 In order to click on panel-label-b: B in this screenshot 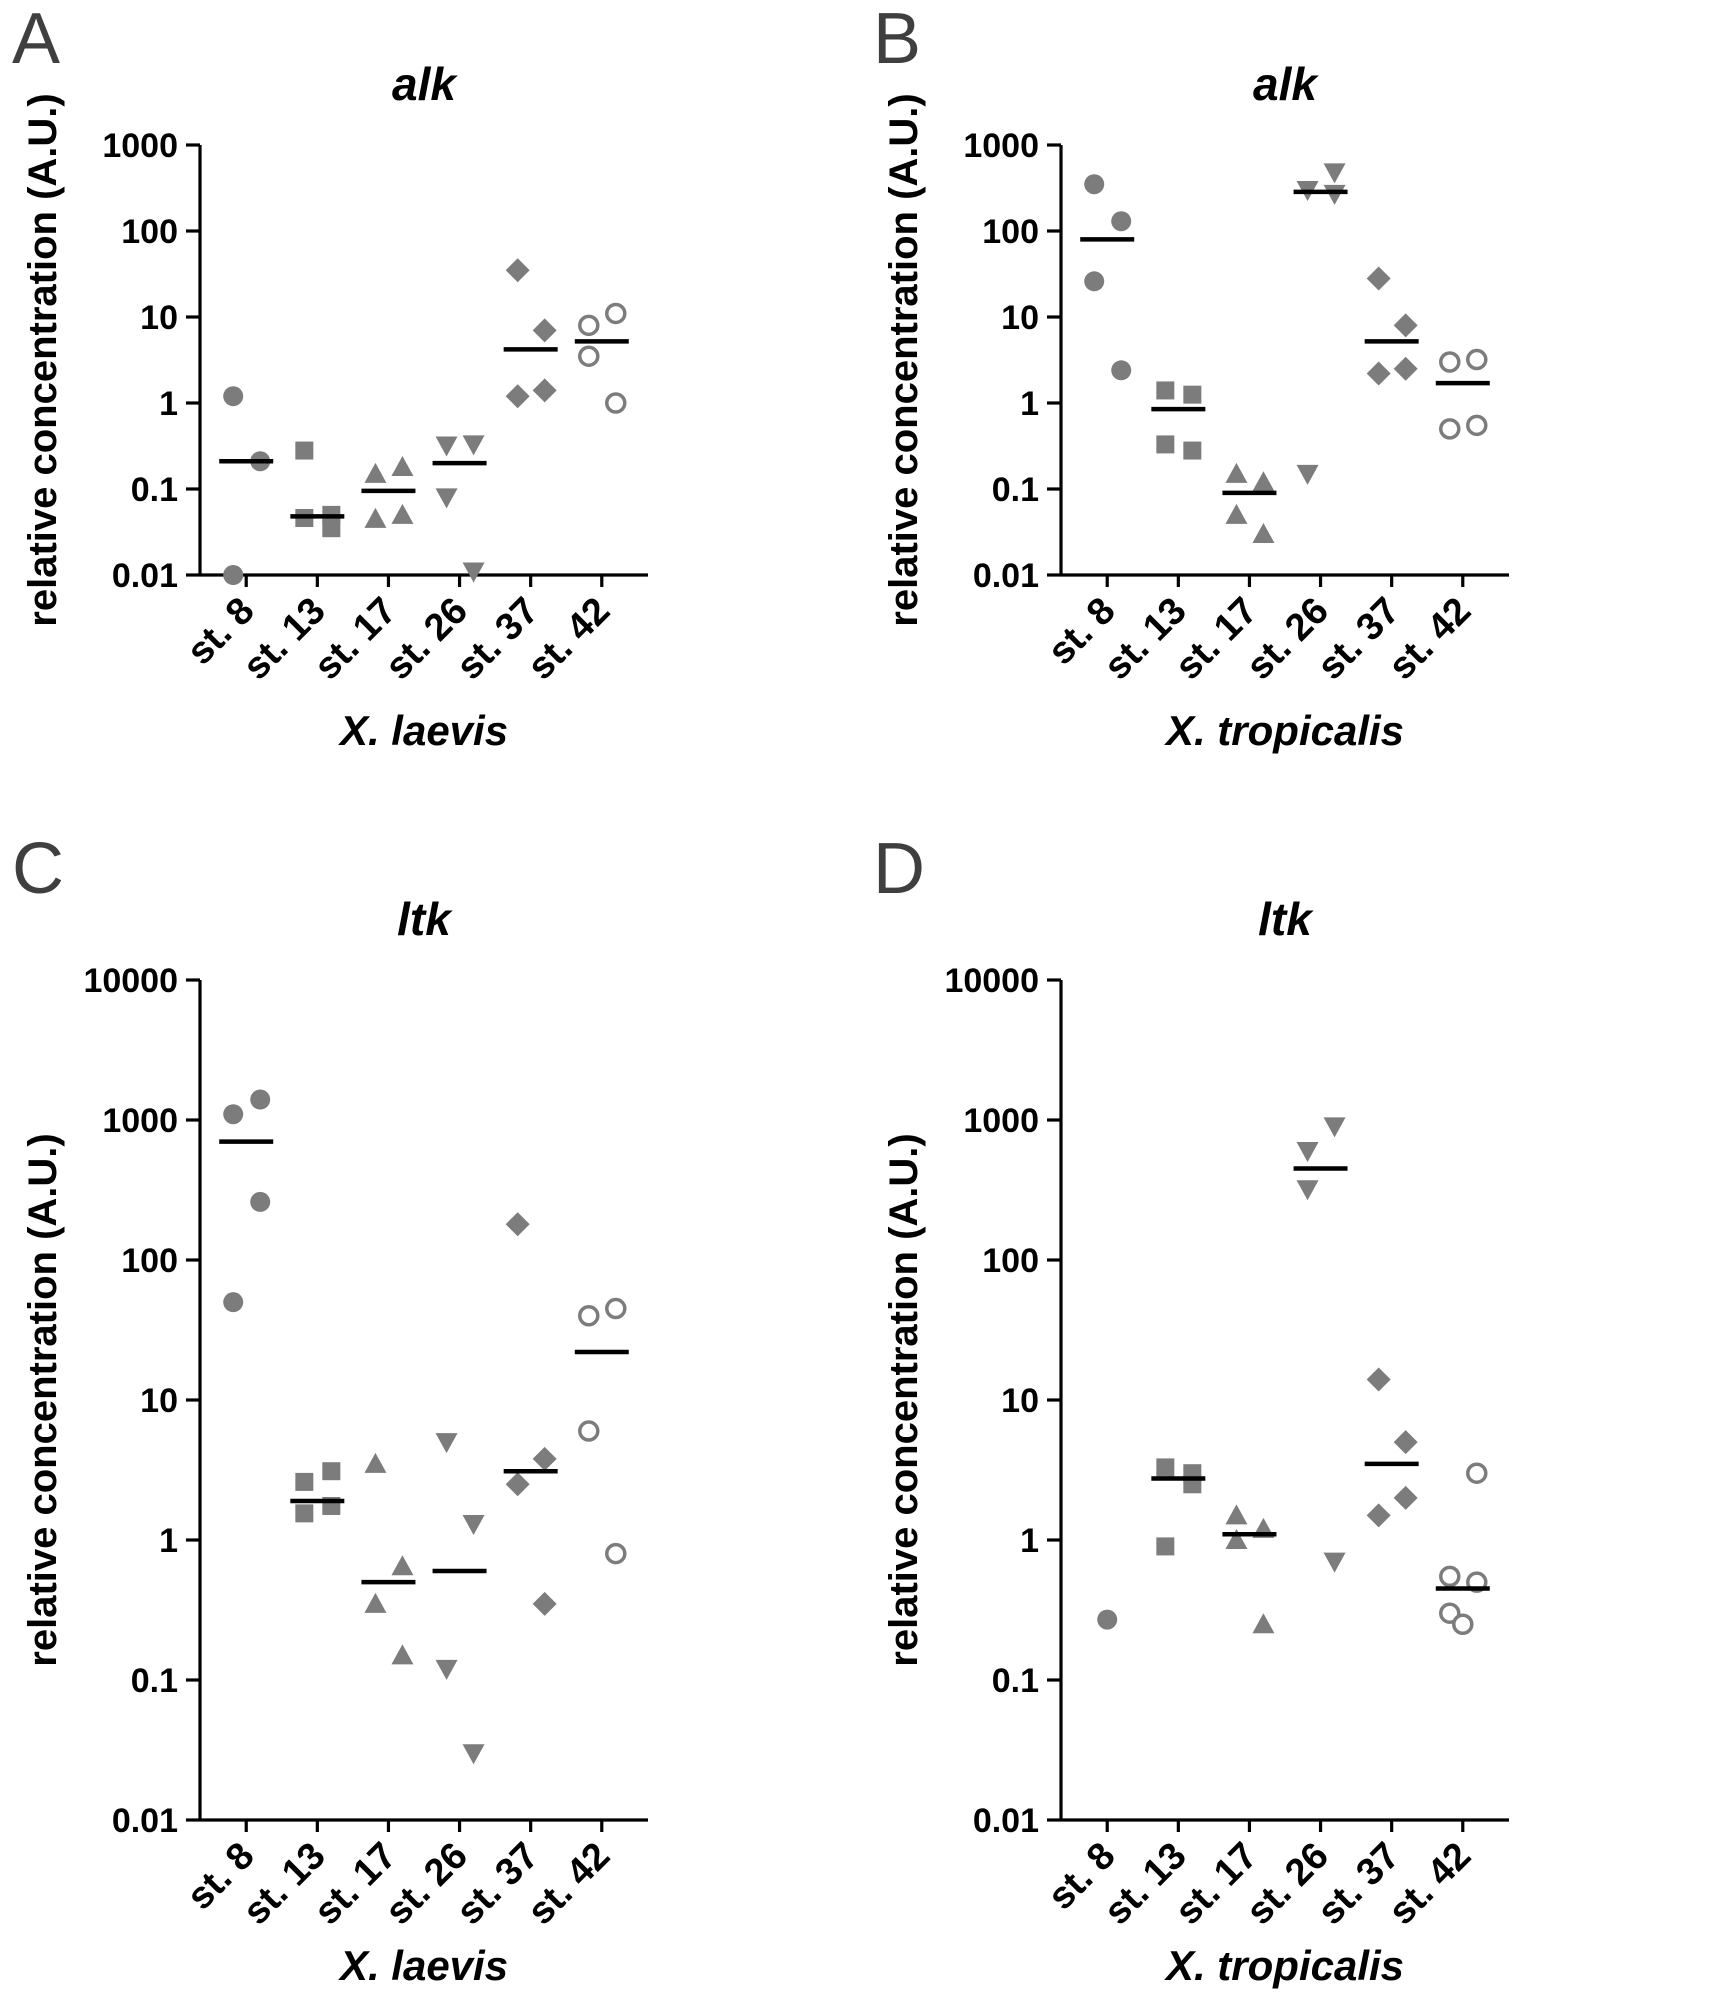, I will do `click(897, 39)`.